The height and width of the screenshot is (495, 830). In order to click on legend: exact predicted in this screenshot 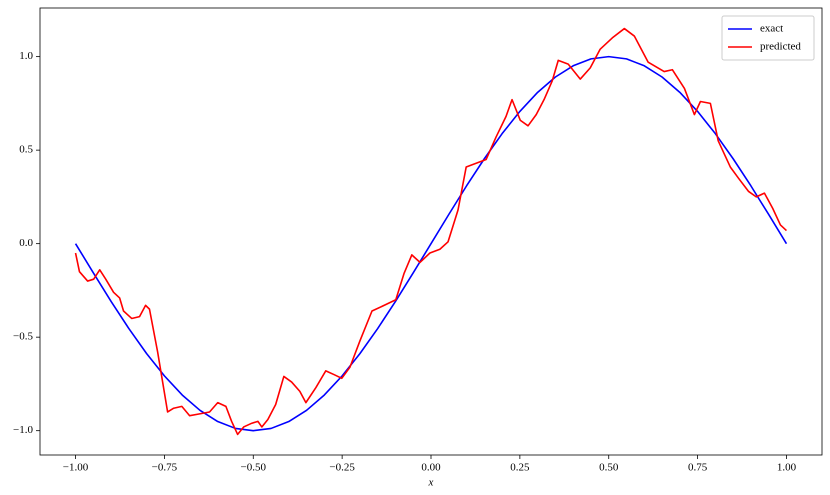, I will do `click(768, 38)`.